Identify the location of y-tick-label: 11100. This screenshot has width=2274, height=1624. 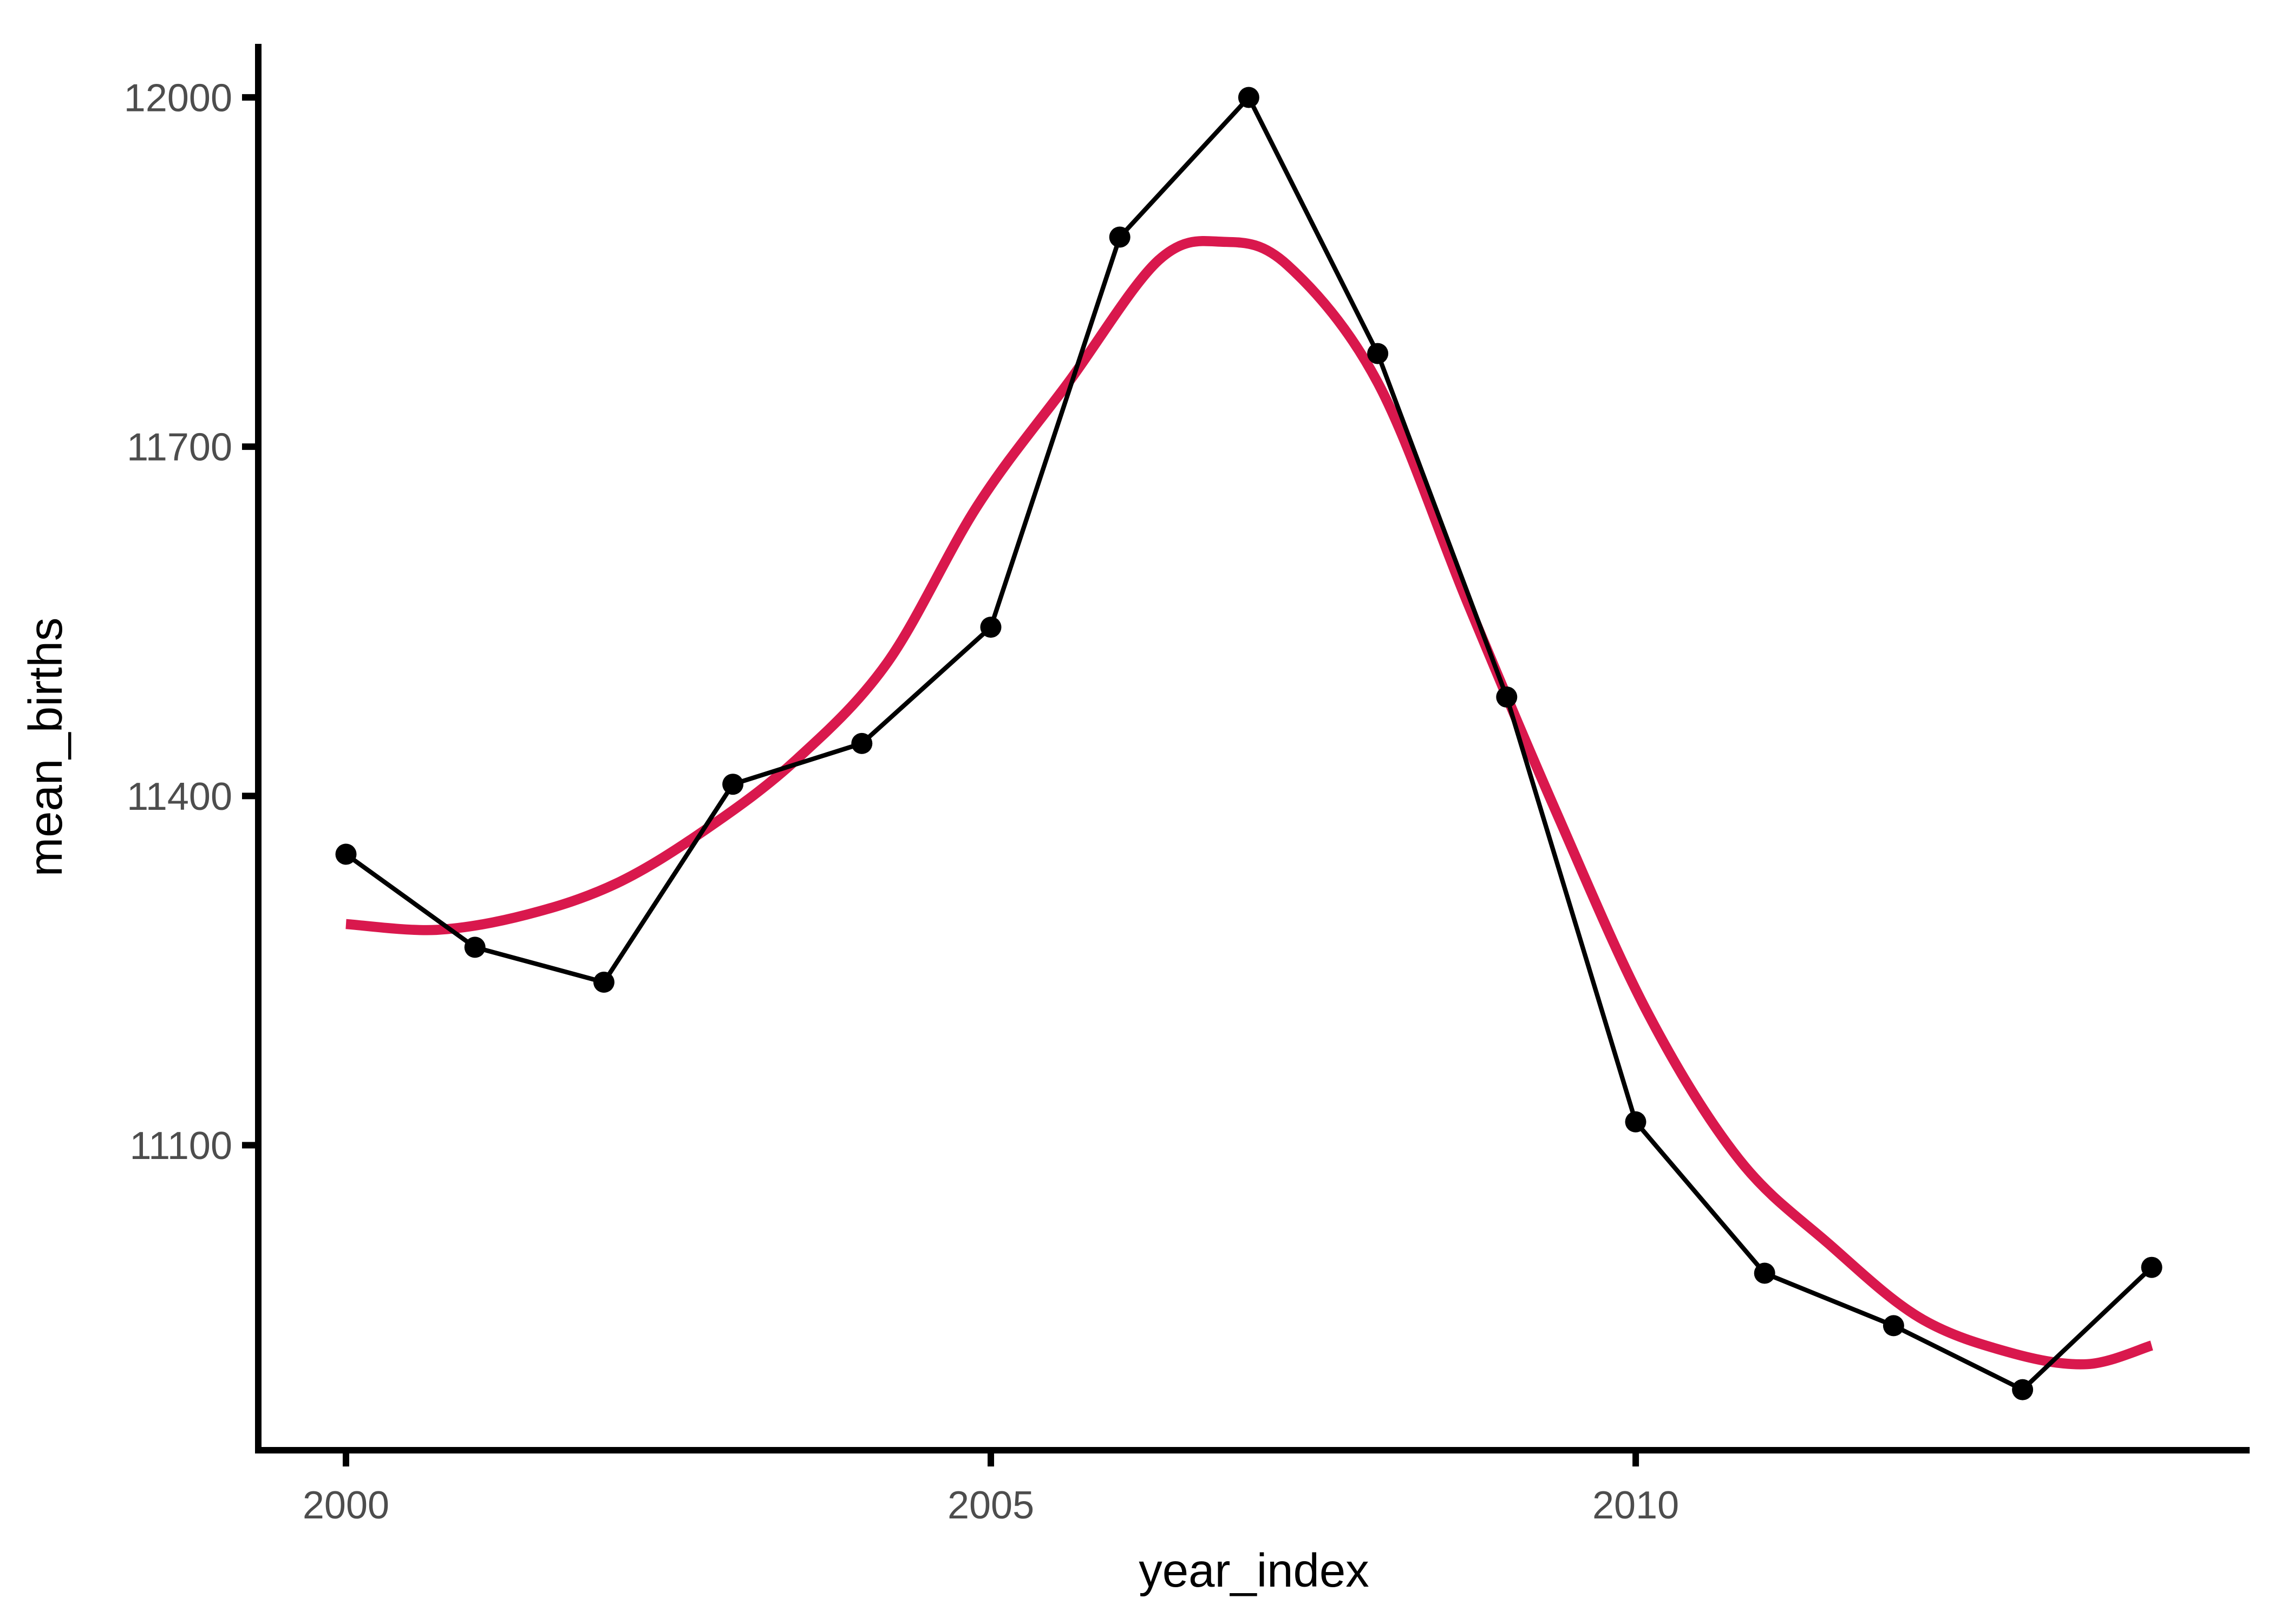
(181, 1146).